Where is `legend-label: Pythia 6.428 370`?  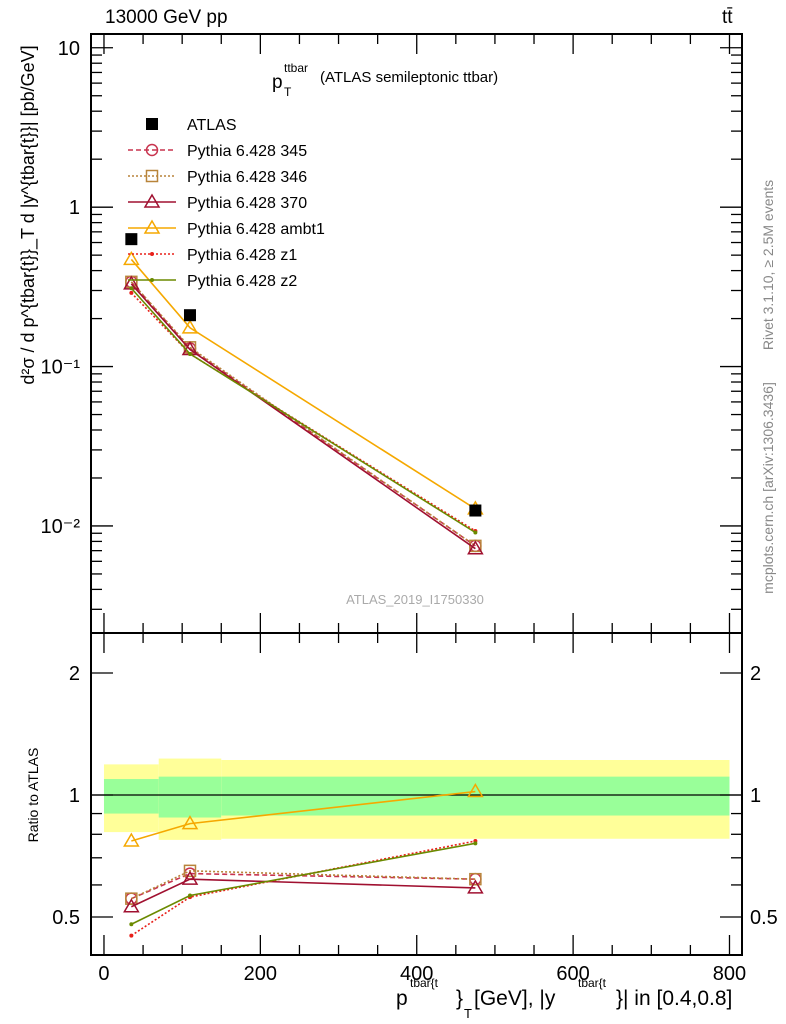
legend-label: Pythia 6.428 370 is located at coordinates (247, 203).